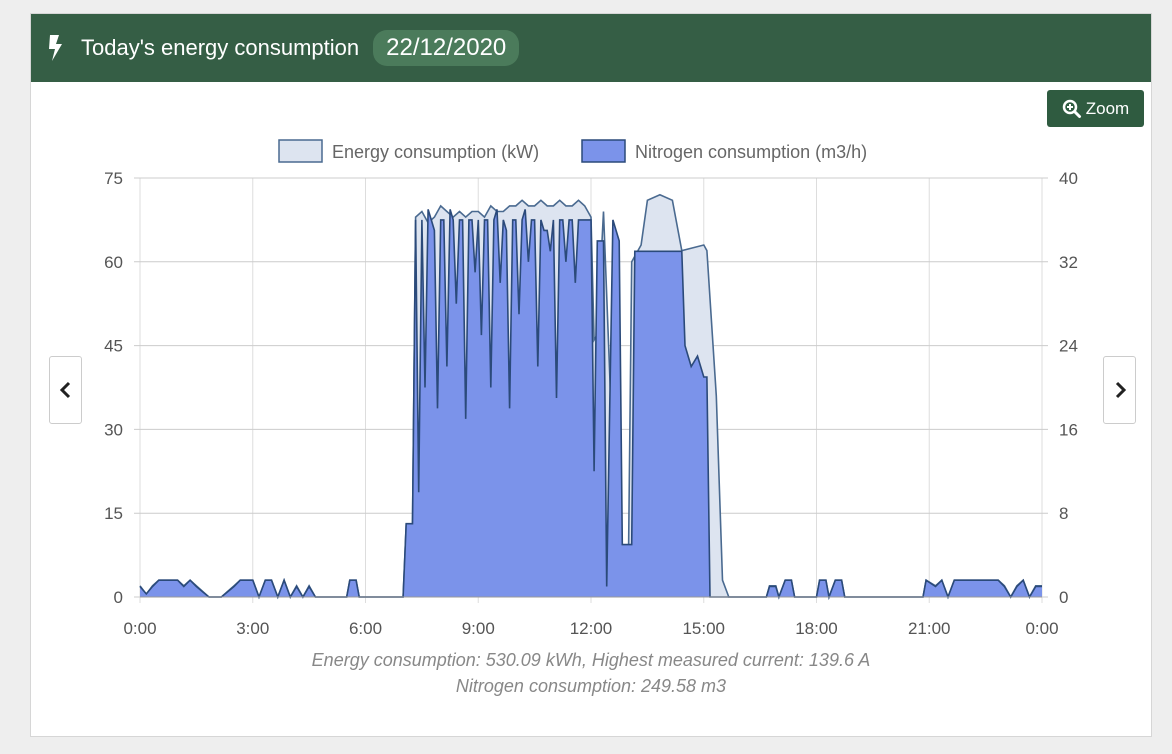 The height and width of the screenshot is (754, 1172). What do you see at coordinates (591, 48) in the screenshot?
I see `panel-header: Today's energy consumption 22/12/2020` at bounding box center [591, 48].